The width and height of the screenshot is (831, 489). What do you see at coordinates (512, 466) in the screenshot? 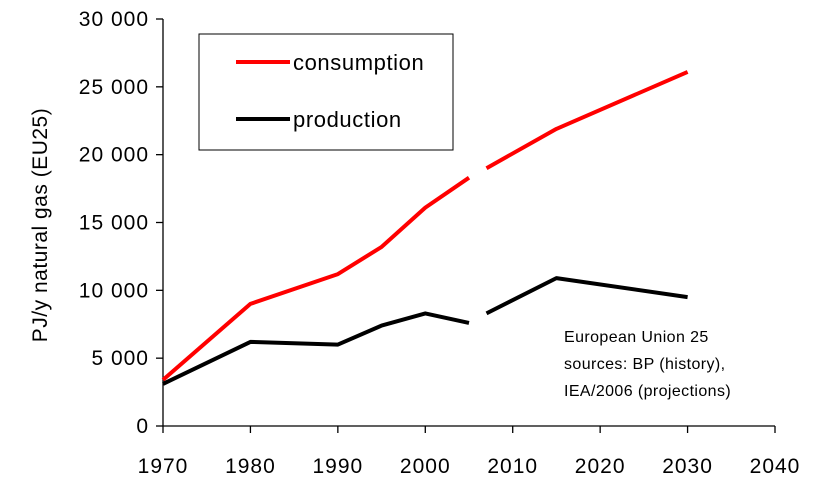
I see `x-tick-label: 2010` at bounding box center [512, 466].